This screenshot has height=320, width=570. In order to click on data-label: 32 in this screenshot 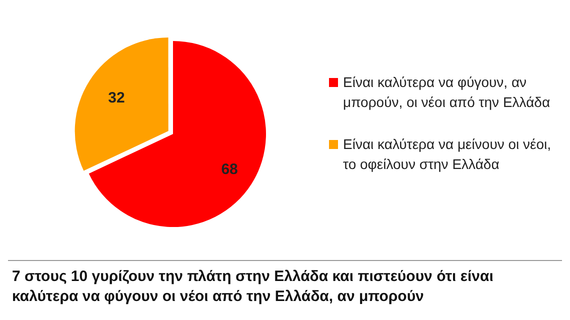, I will do `click(116, 97)`.